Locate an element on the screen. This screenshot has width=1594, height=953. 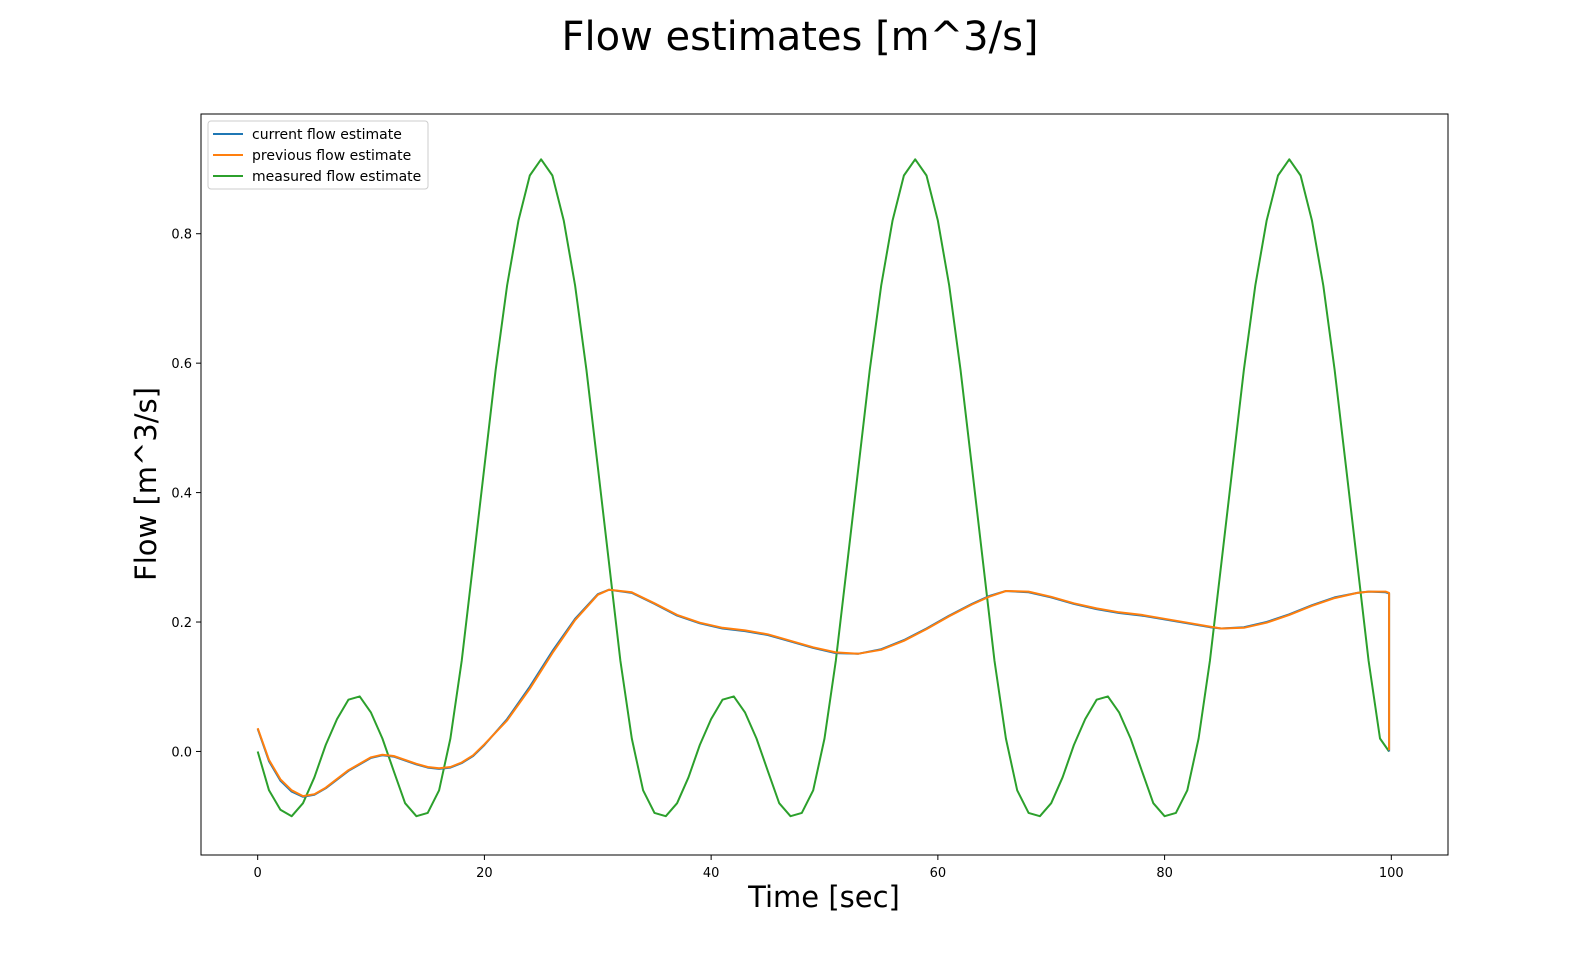
legend-label: current flow estimate is located at coordinates (327, 135).